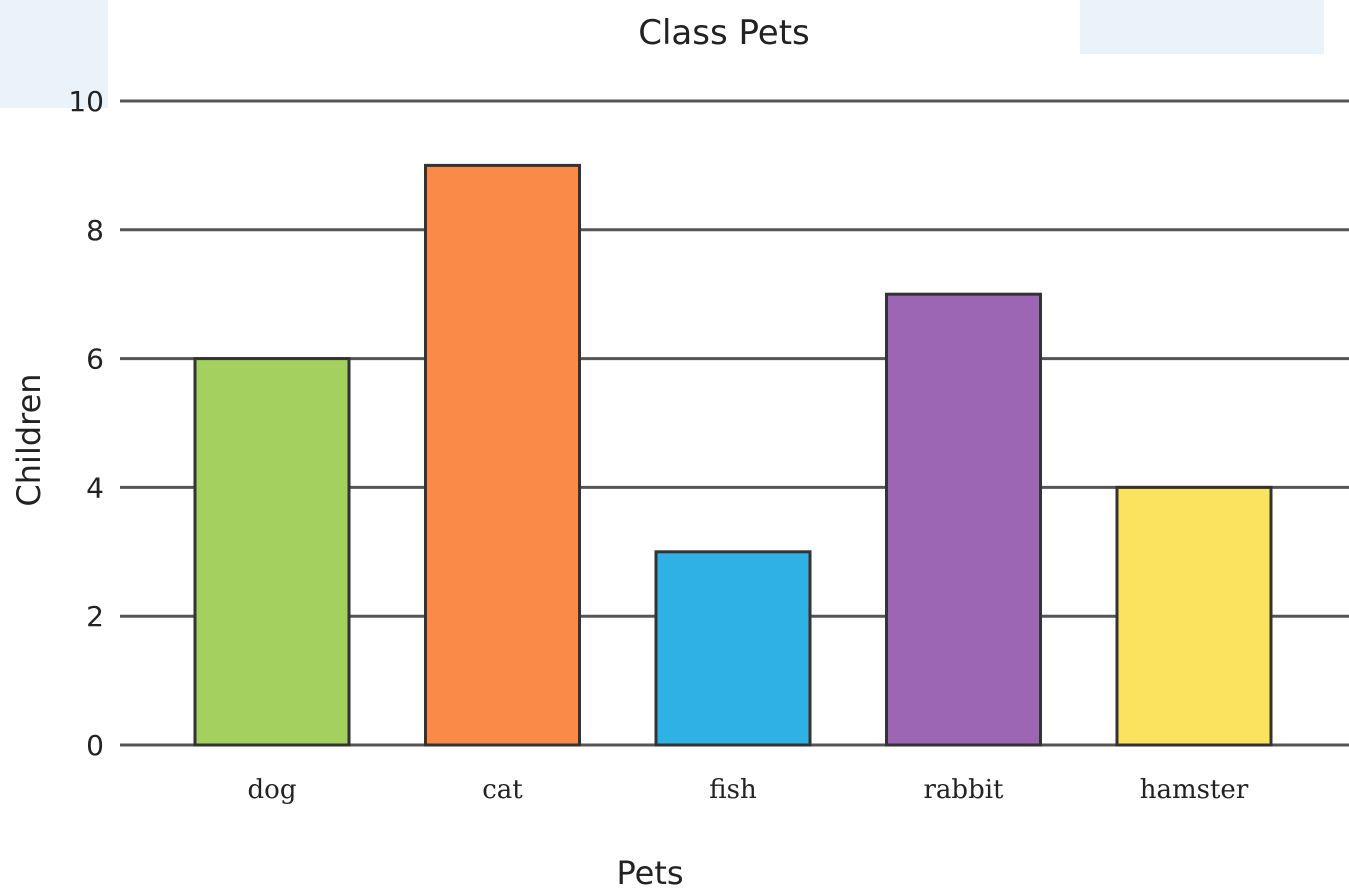 This screenshot has height=894, width=1349. Describe the element at coordinates (272, 790) in the screenshot. I see `x-tick-label-dog: dog` at that location.